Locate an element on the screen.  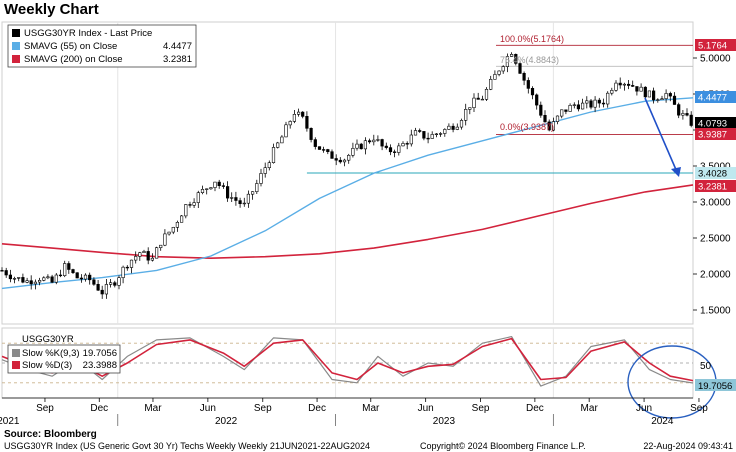
lower-legend-label-d: Slow %D(3) is located at coordinates (47, 365).